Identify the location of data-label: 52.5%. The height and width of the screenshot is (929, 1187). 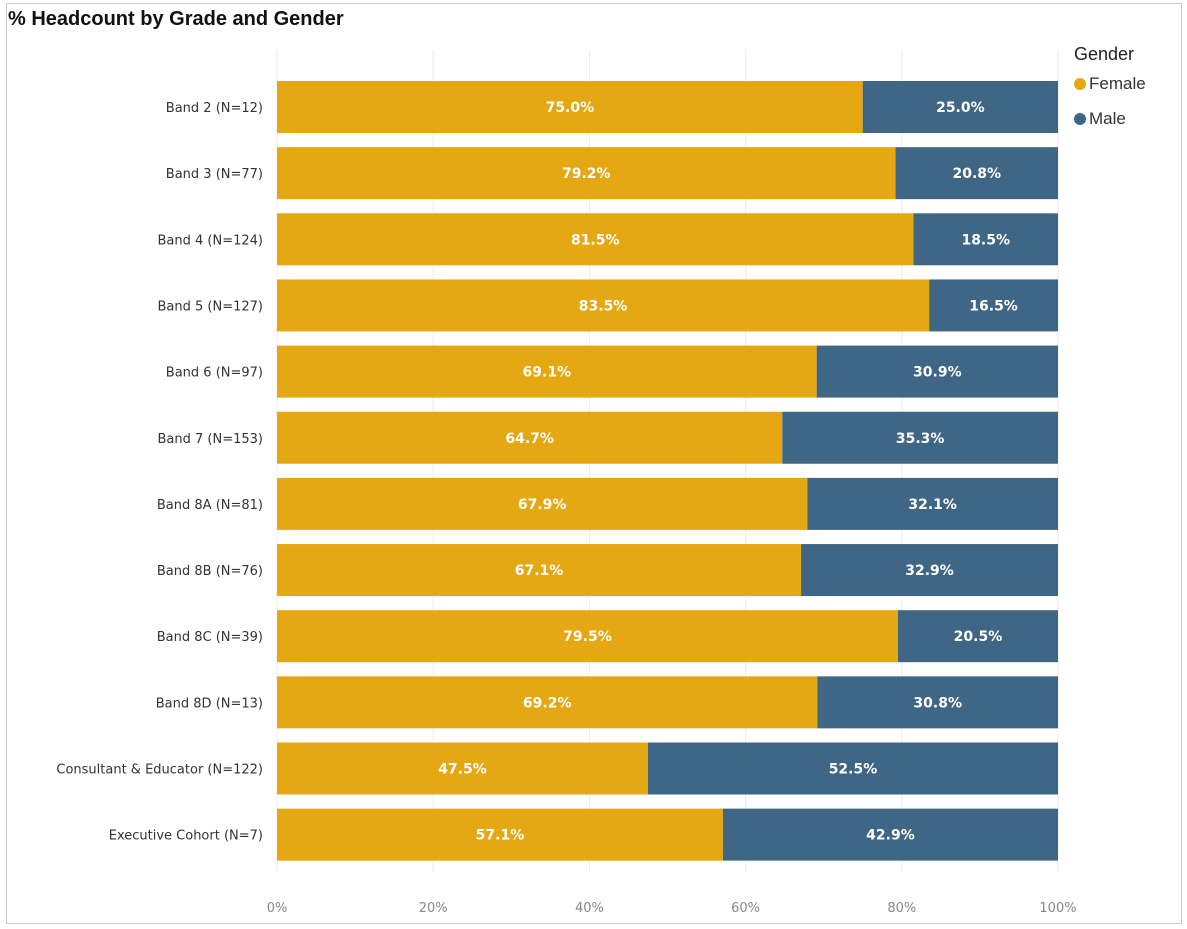
(853, 770).